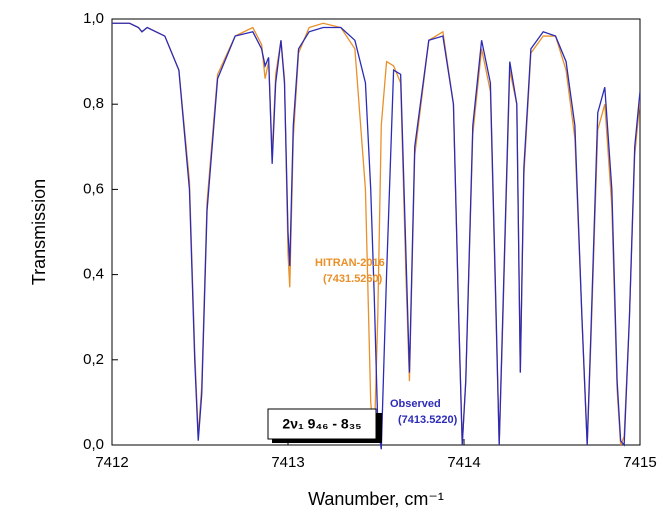 This screenshot has width=668, height=529. Describe the element at coordinates (376, 499) in the screenshot. I see `x-axis-label: Wanumber, cm⁻¹` at that location.